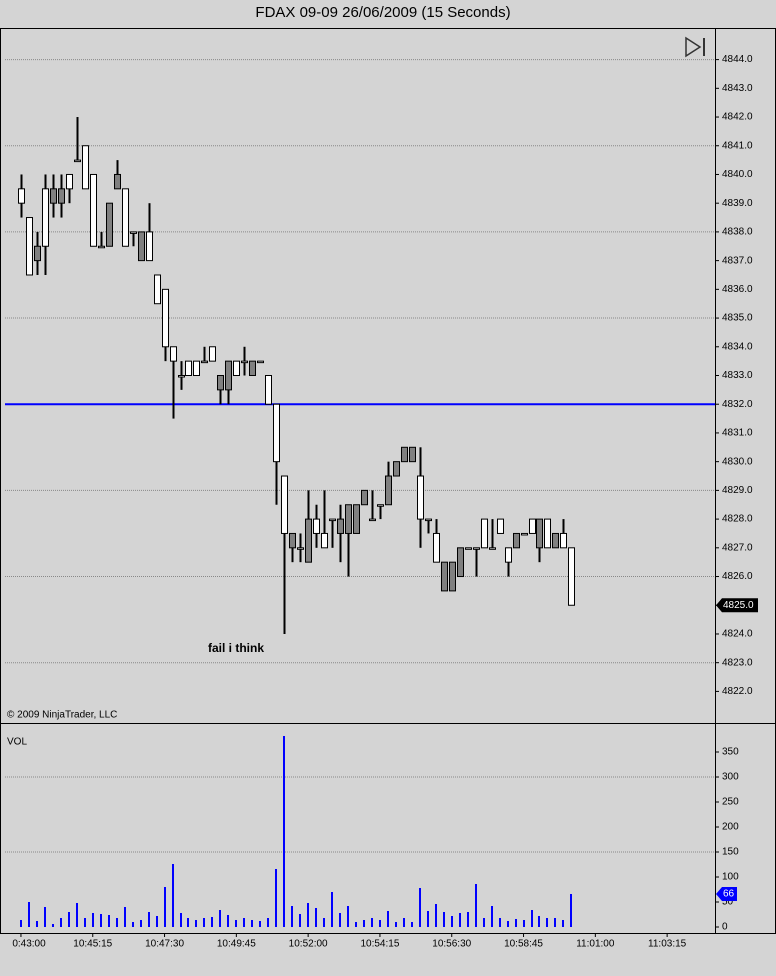 The image size is (776, 976). What do you see at coordinates (737, 375) in the screenshot?
I see `y-tick-label: 4833.0` at bounding box center [737, 375].